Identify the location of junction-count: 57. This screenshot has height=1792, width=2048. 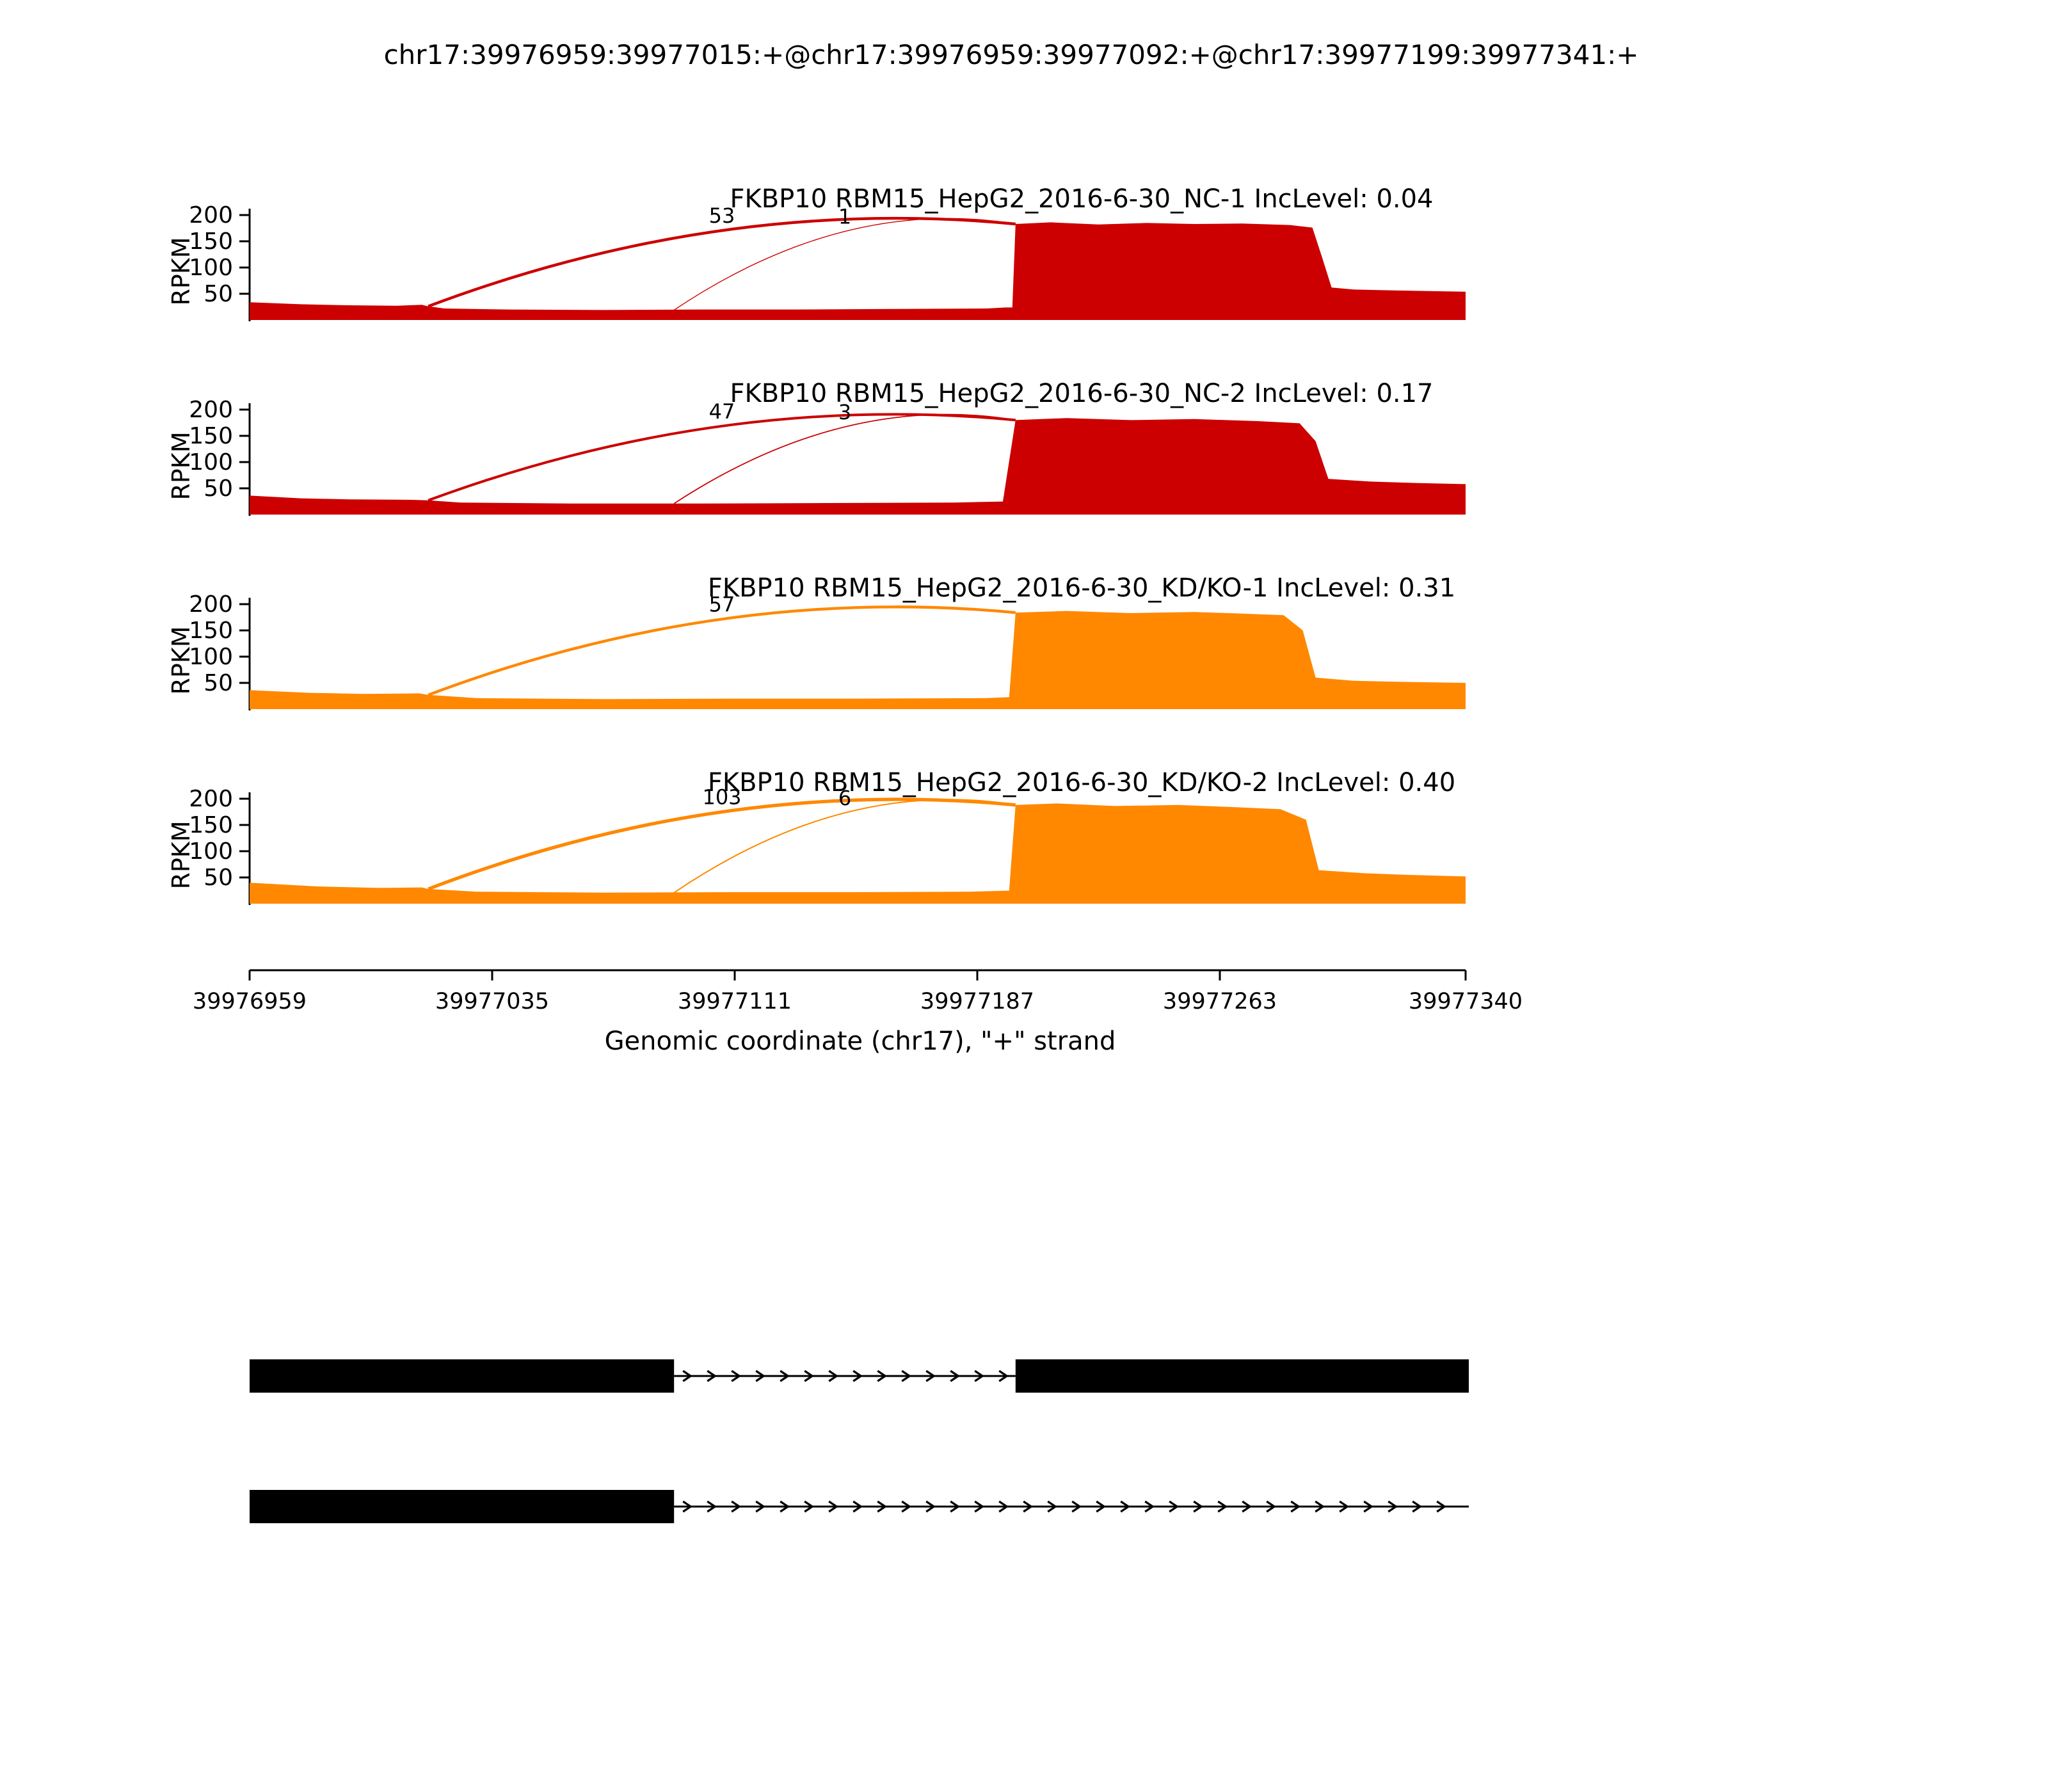
(722, 604).